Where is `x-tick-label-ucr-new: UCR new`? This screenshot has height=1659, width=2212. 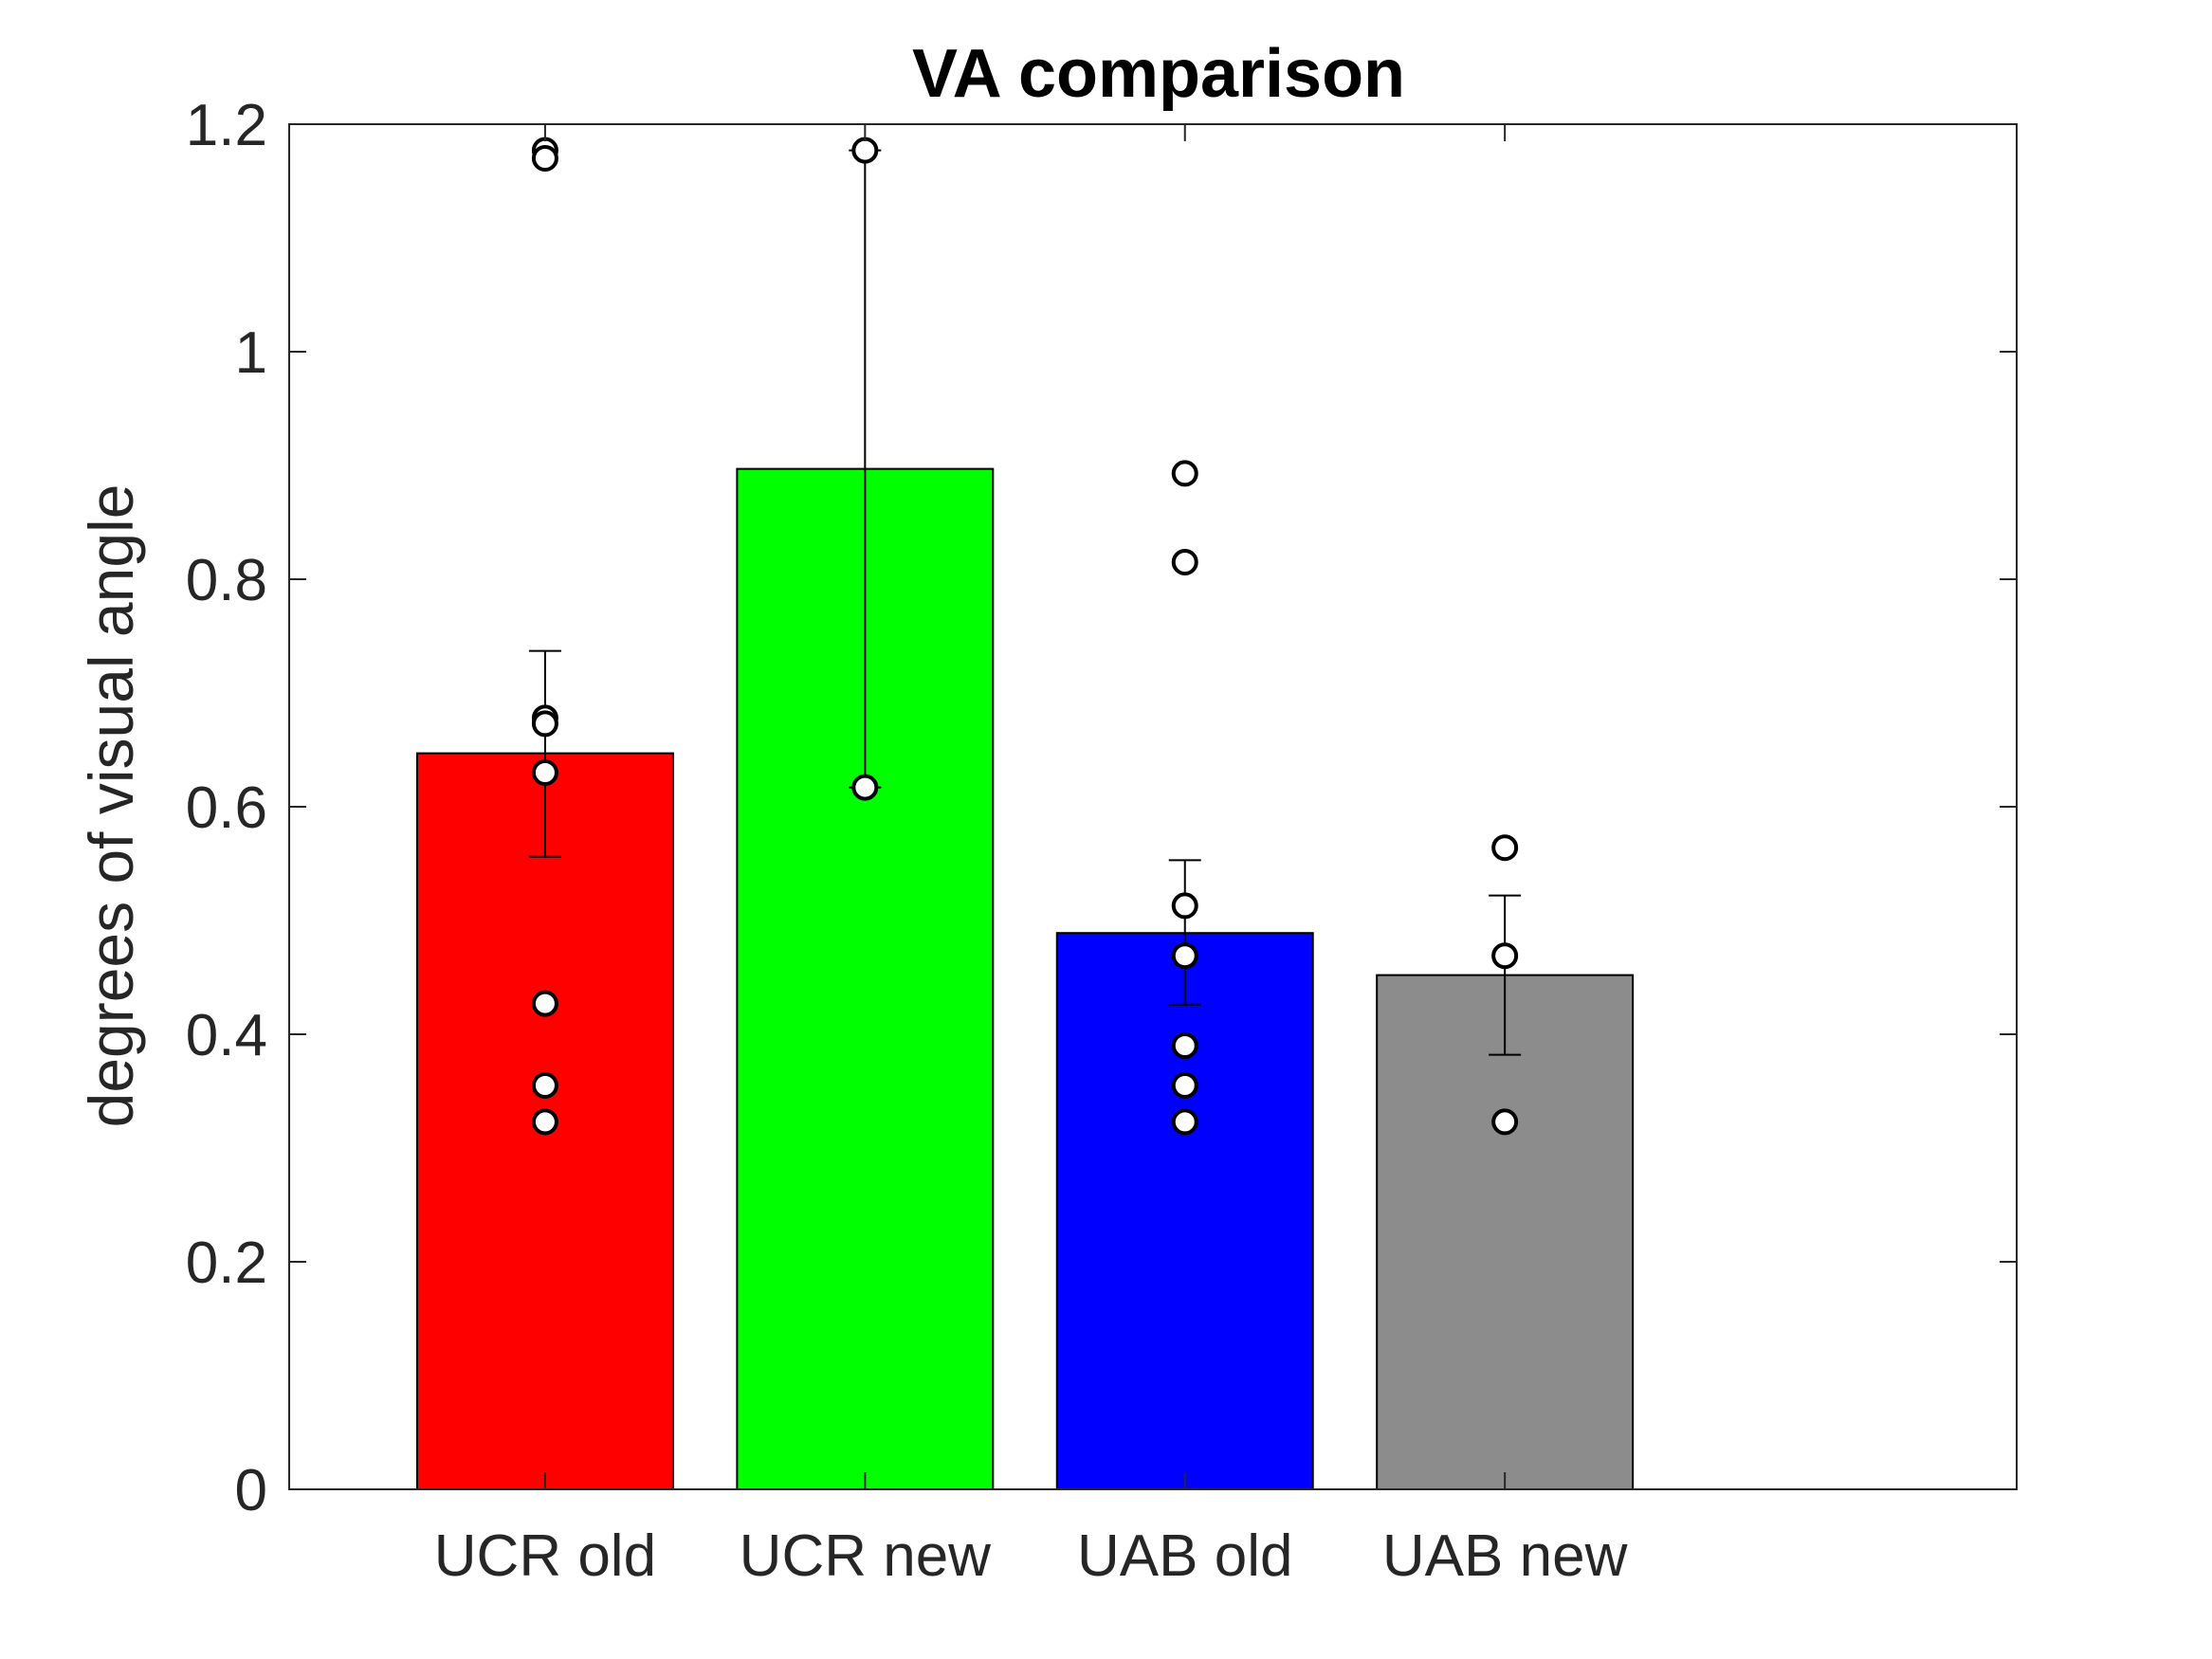
x-tick-label-ucr-new: UCR new is located at coordinates (866, 1556).